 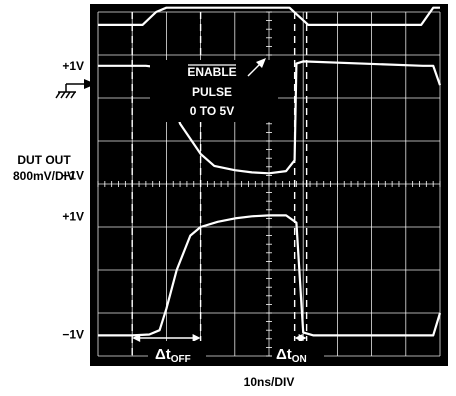 What do you see at coordinates (212, 111) in the screenshot?
I see `enable-label-line3: 0 TO 5V` at bounding box center [212, 111].